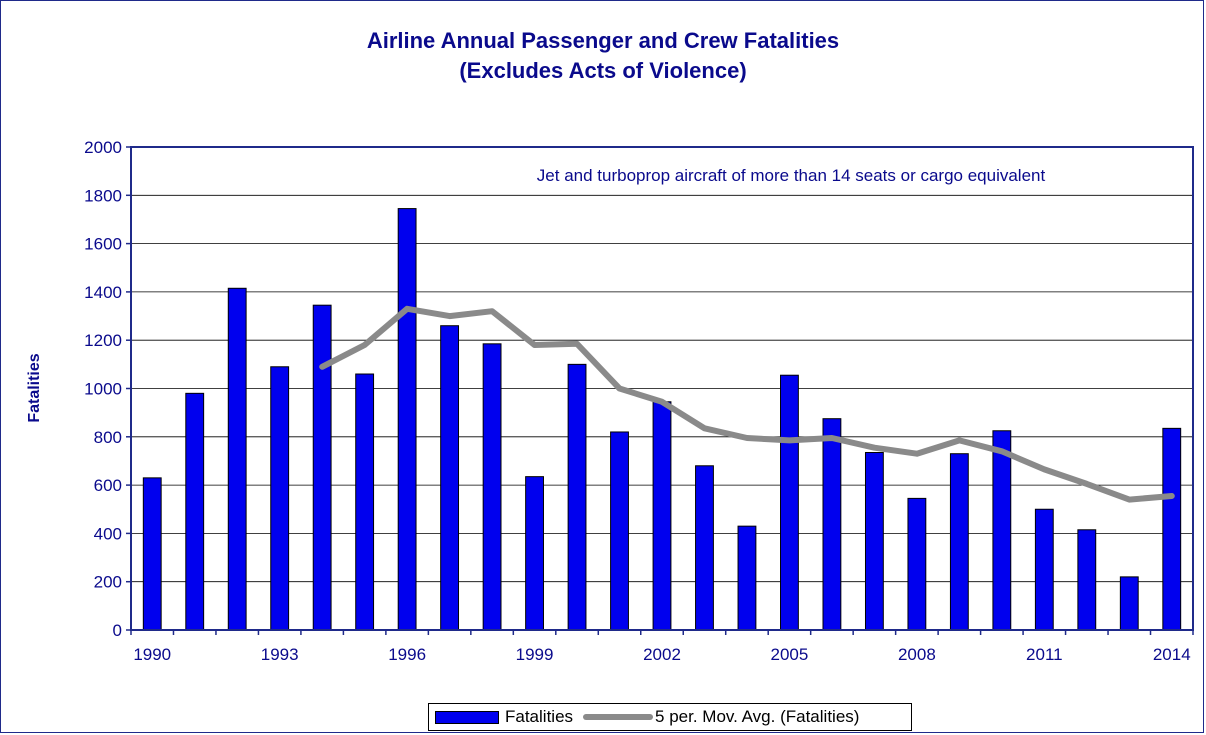  I want to click on y-tick-label-0: 0, so click(117, 630).